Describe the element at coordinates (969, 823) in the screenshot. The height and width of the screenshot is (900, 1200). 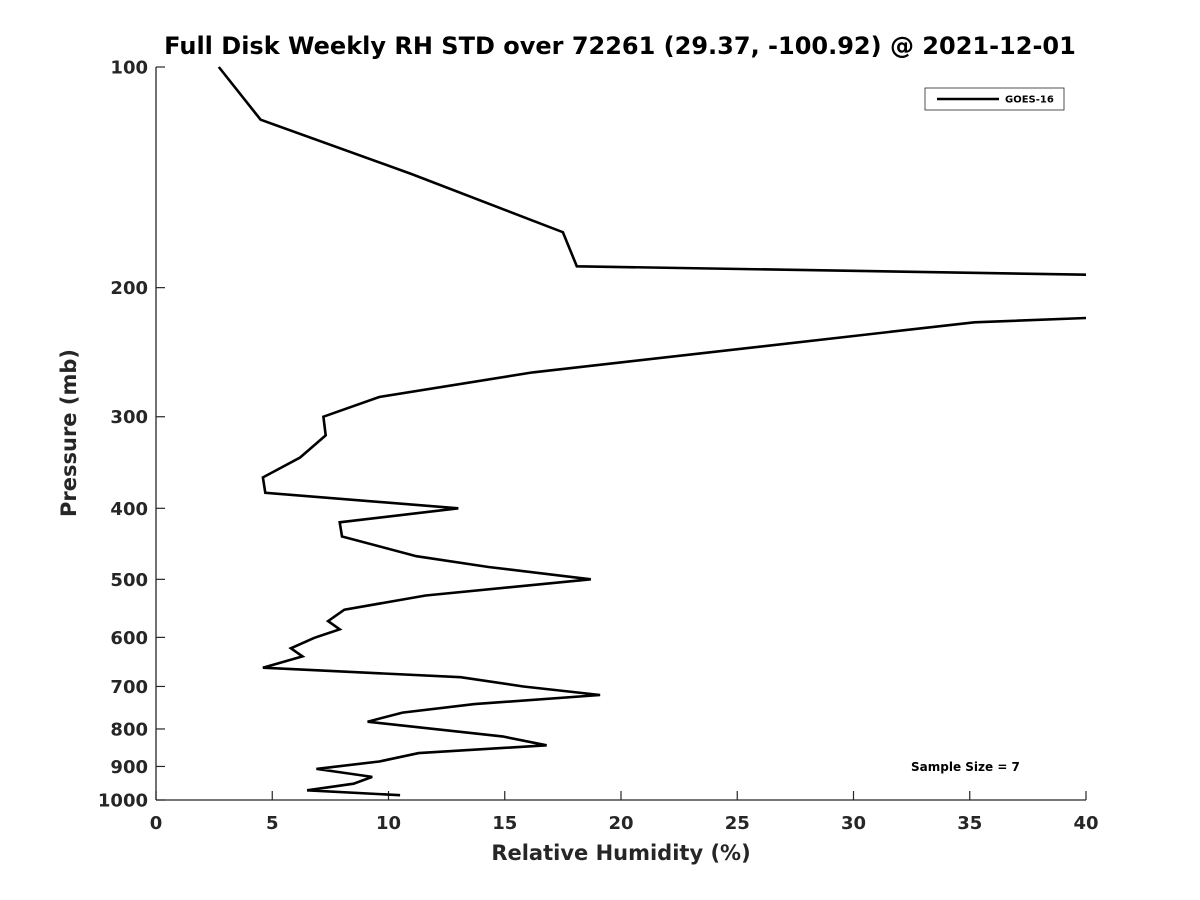
I see `x-tick-label: 35` at that location.